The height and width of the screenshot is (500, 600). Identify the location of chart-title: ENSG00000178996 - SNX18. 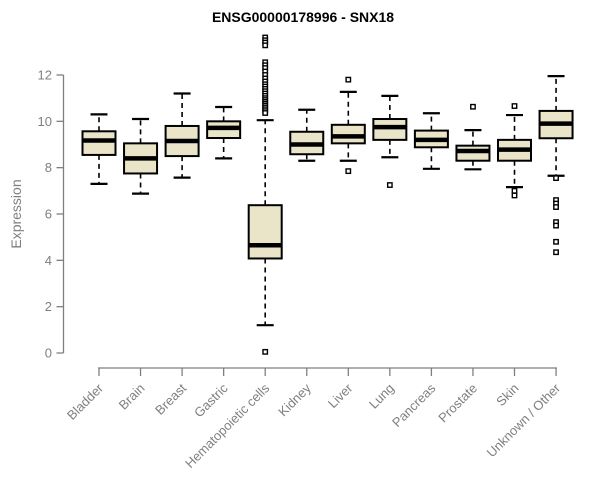
(303, 17).